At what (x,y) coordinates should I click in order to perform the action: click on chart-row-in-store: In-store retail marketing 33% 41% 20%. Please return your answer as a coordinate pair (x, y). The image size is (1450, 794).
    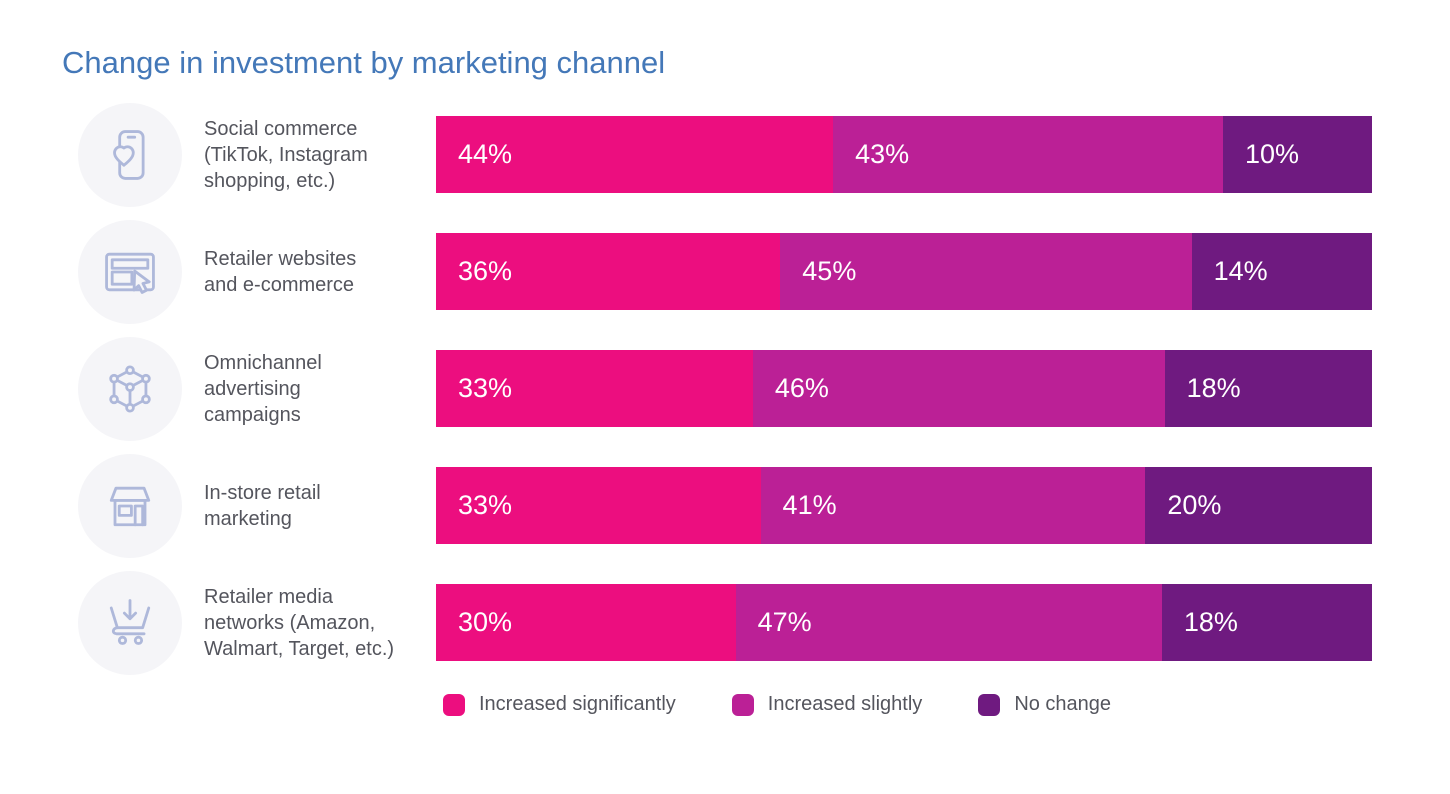
    Looking at the image, I should click on (725, 505).